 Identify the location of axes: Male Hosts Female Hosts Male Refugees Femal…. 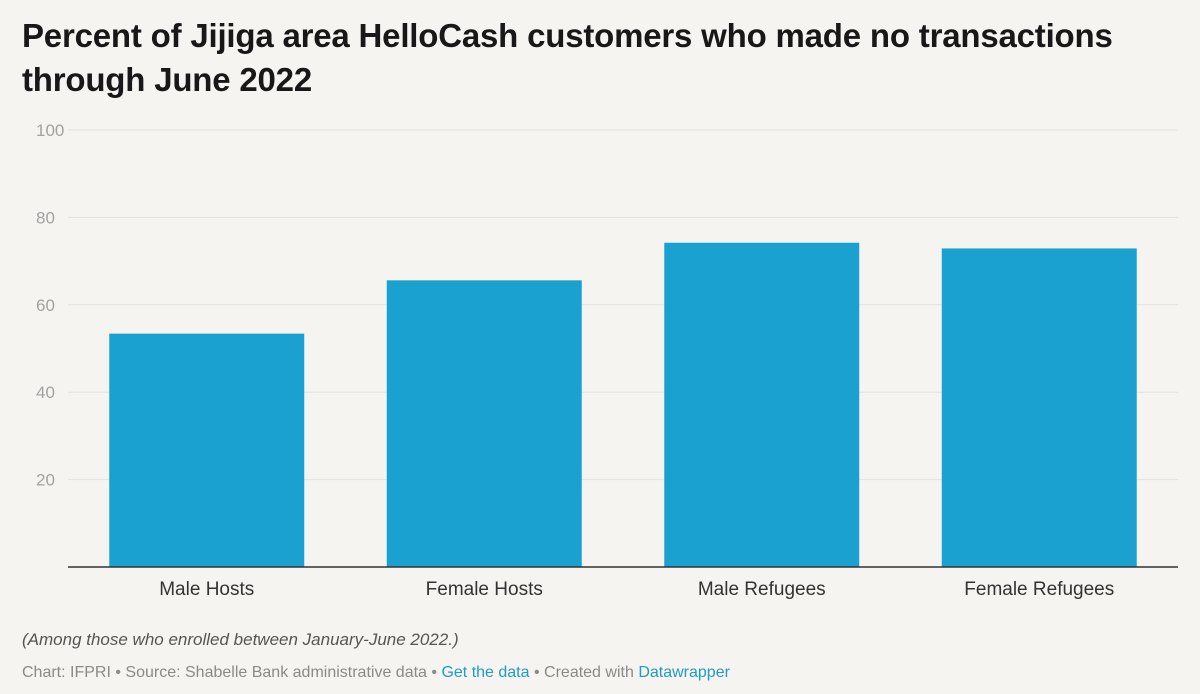
(623, 583).